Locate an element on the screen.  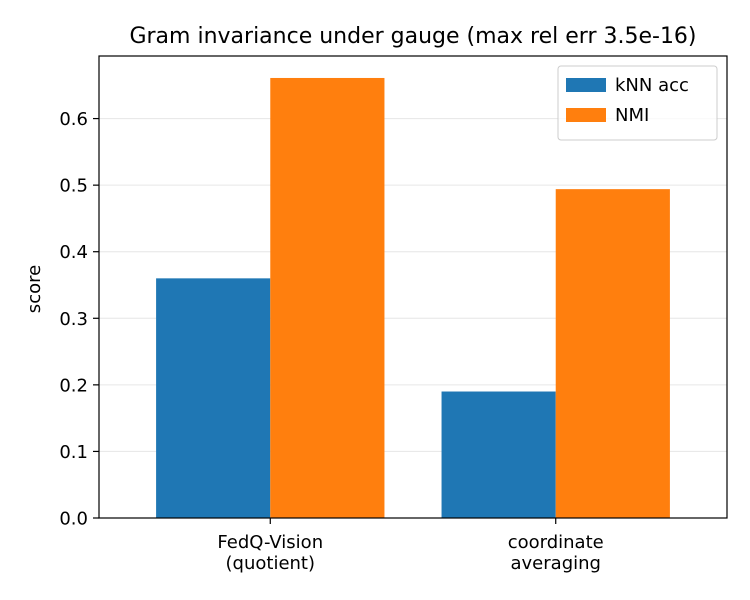
y-tick-label: 0.2 is located at coordinates (73, 385).